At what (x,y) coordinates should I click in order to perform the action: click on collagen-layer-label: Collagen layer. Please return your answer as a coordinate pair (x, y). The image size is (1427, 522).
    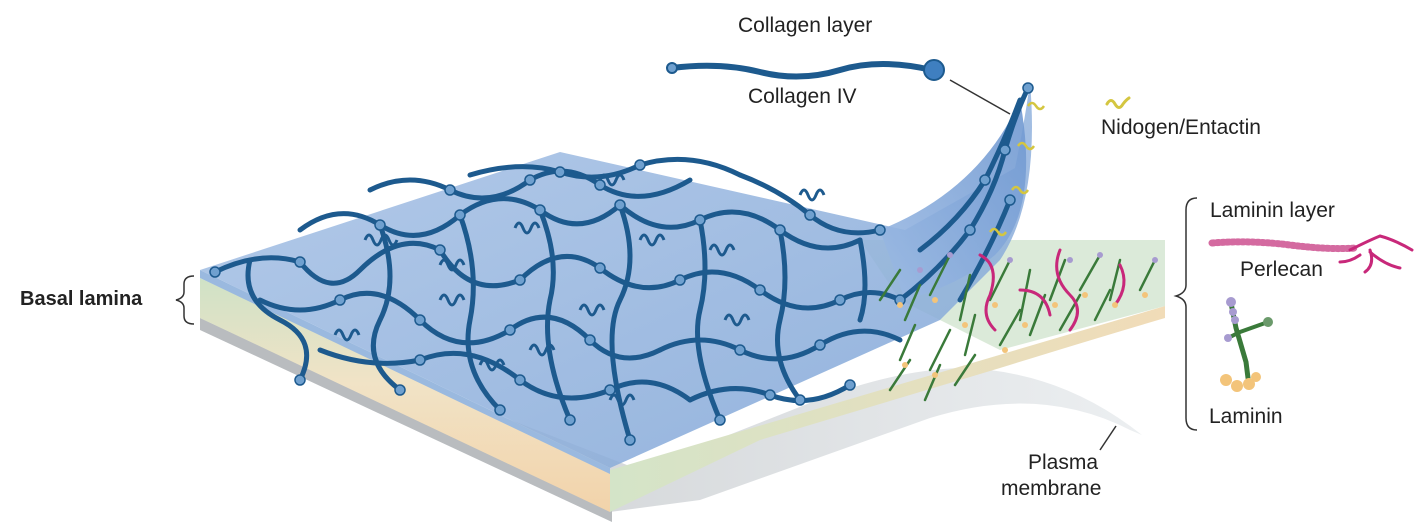
    Looking at the image, I should click on (805, 25).